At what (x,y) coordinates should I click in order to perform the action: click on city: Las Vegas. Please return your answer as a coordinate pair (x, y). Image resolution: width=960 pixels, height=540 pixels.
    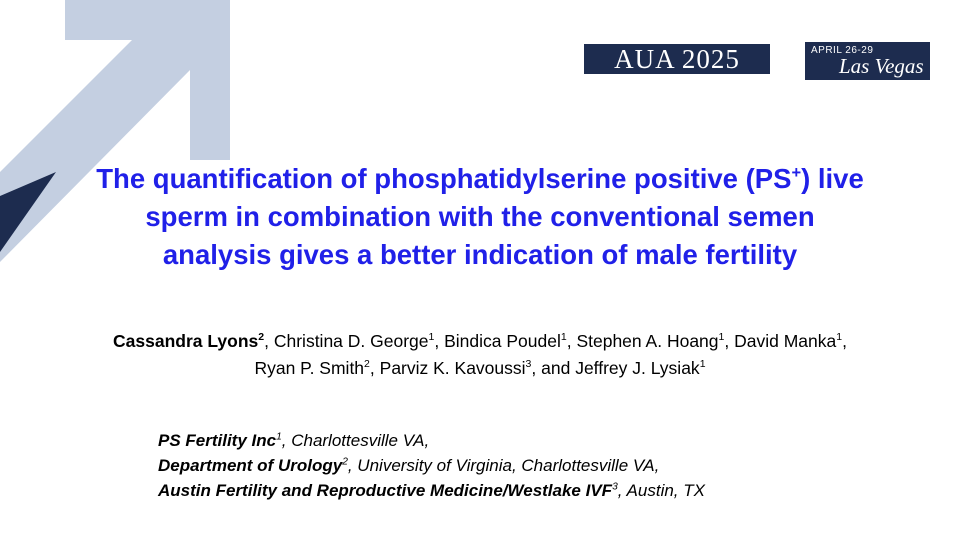
    Looking at the image, I should click on (881, 66).